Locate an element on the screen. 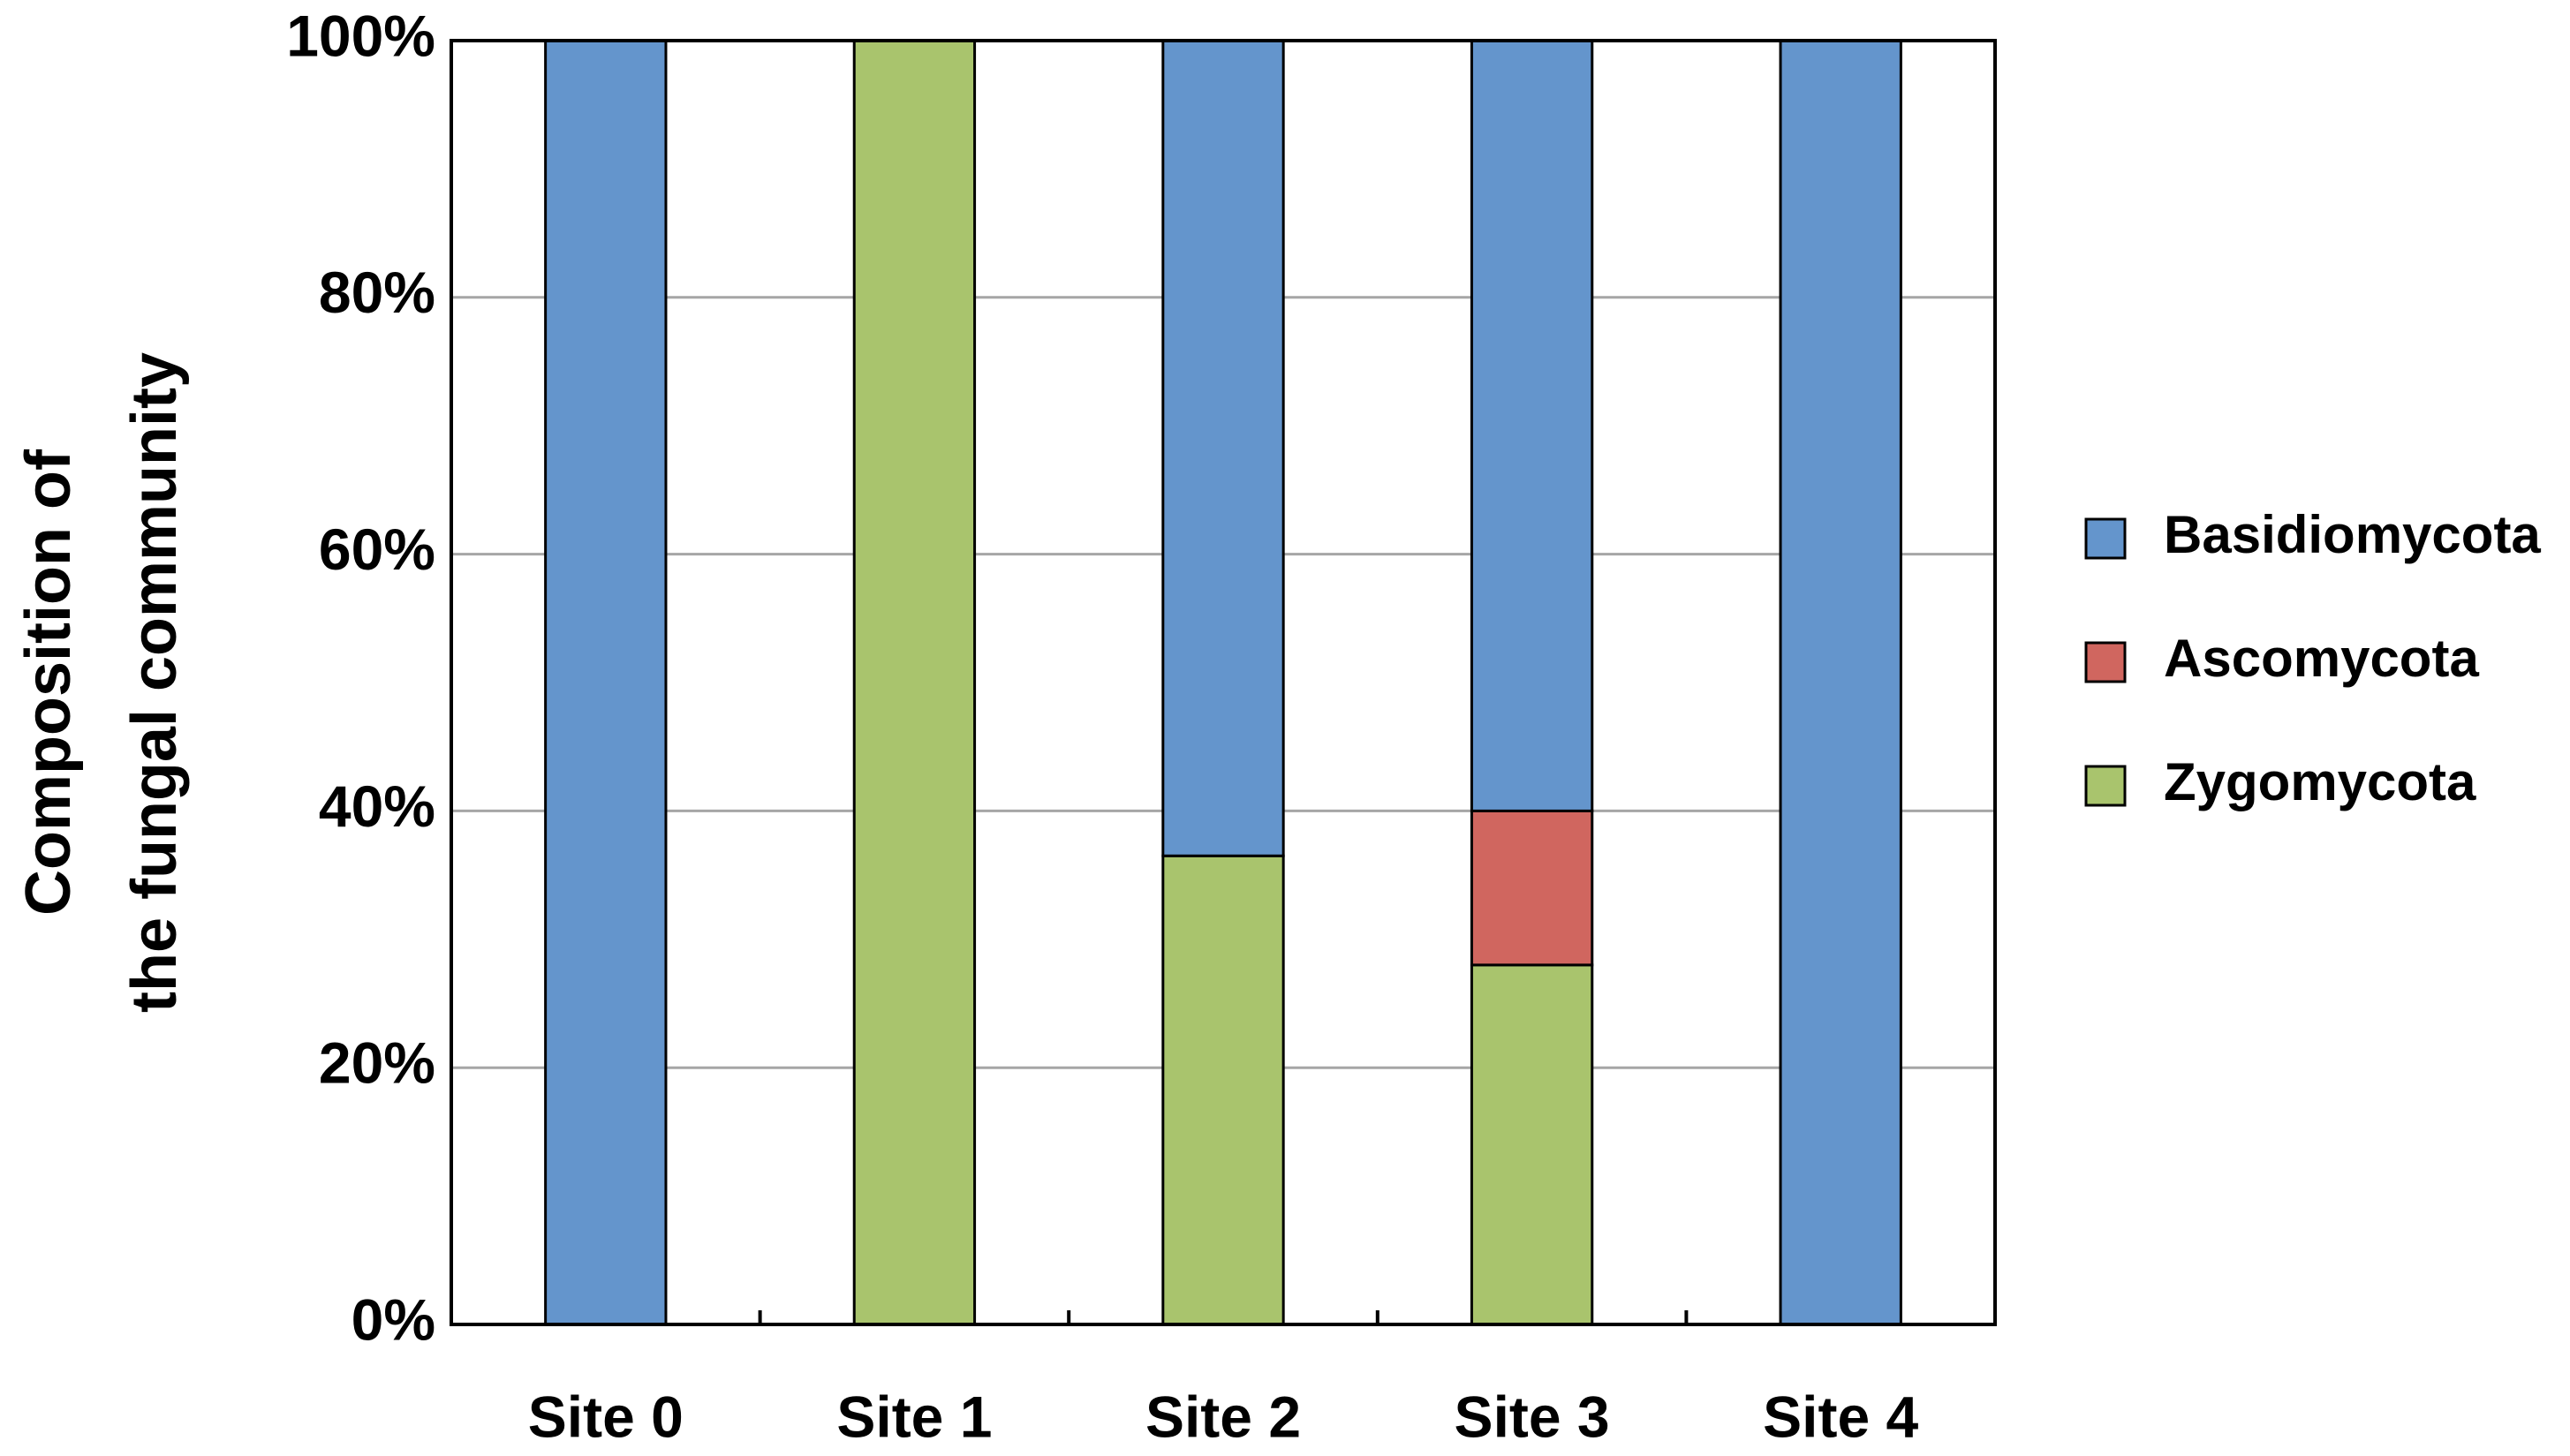 The width and height of the screenshot is (2570, 1456). y-tick-label: 100% is located at coordinates (360, 35).